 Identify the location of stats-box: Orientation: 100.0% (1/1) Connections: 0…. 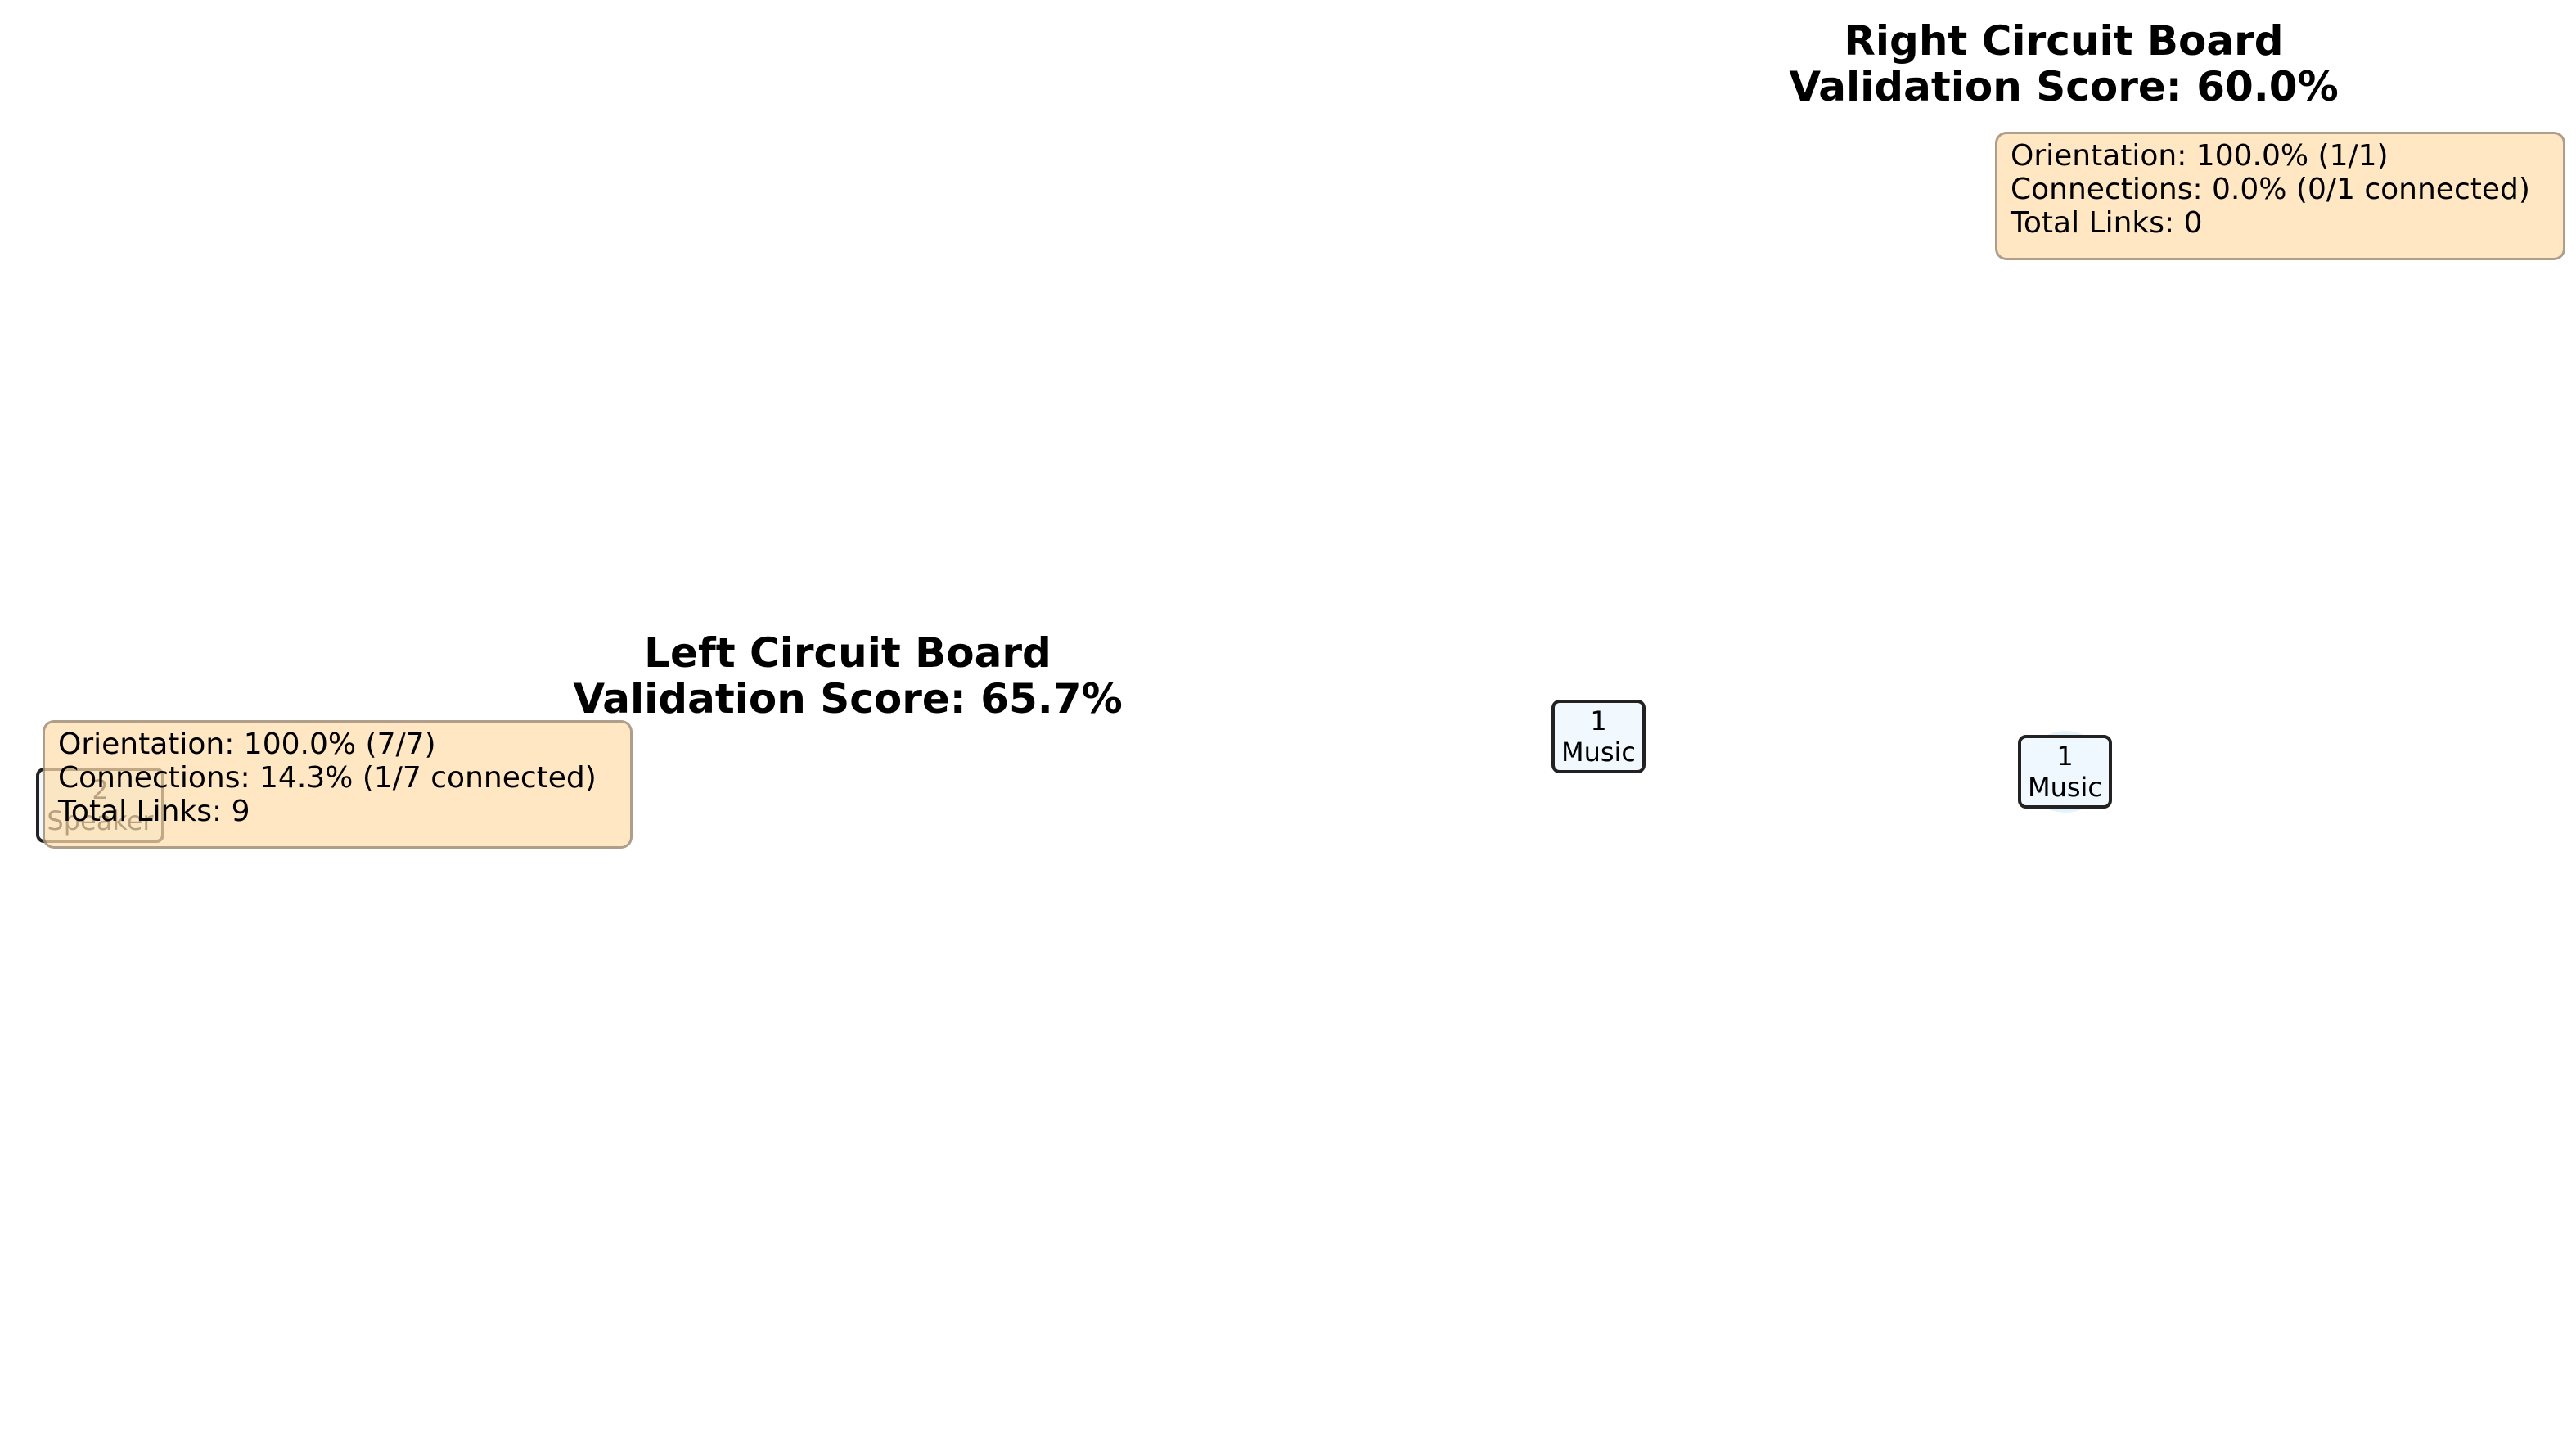
(2280, 196).